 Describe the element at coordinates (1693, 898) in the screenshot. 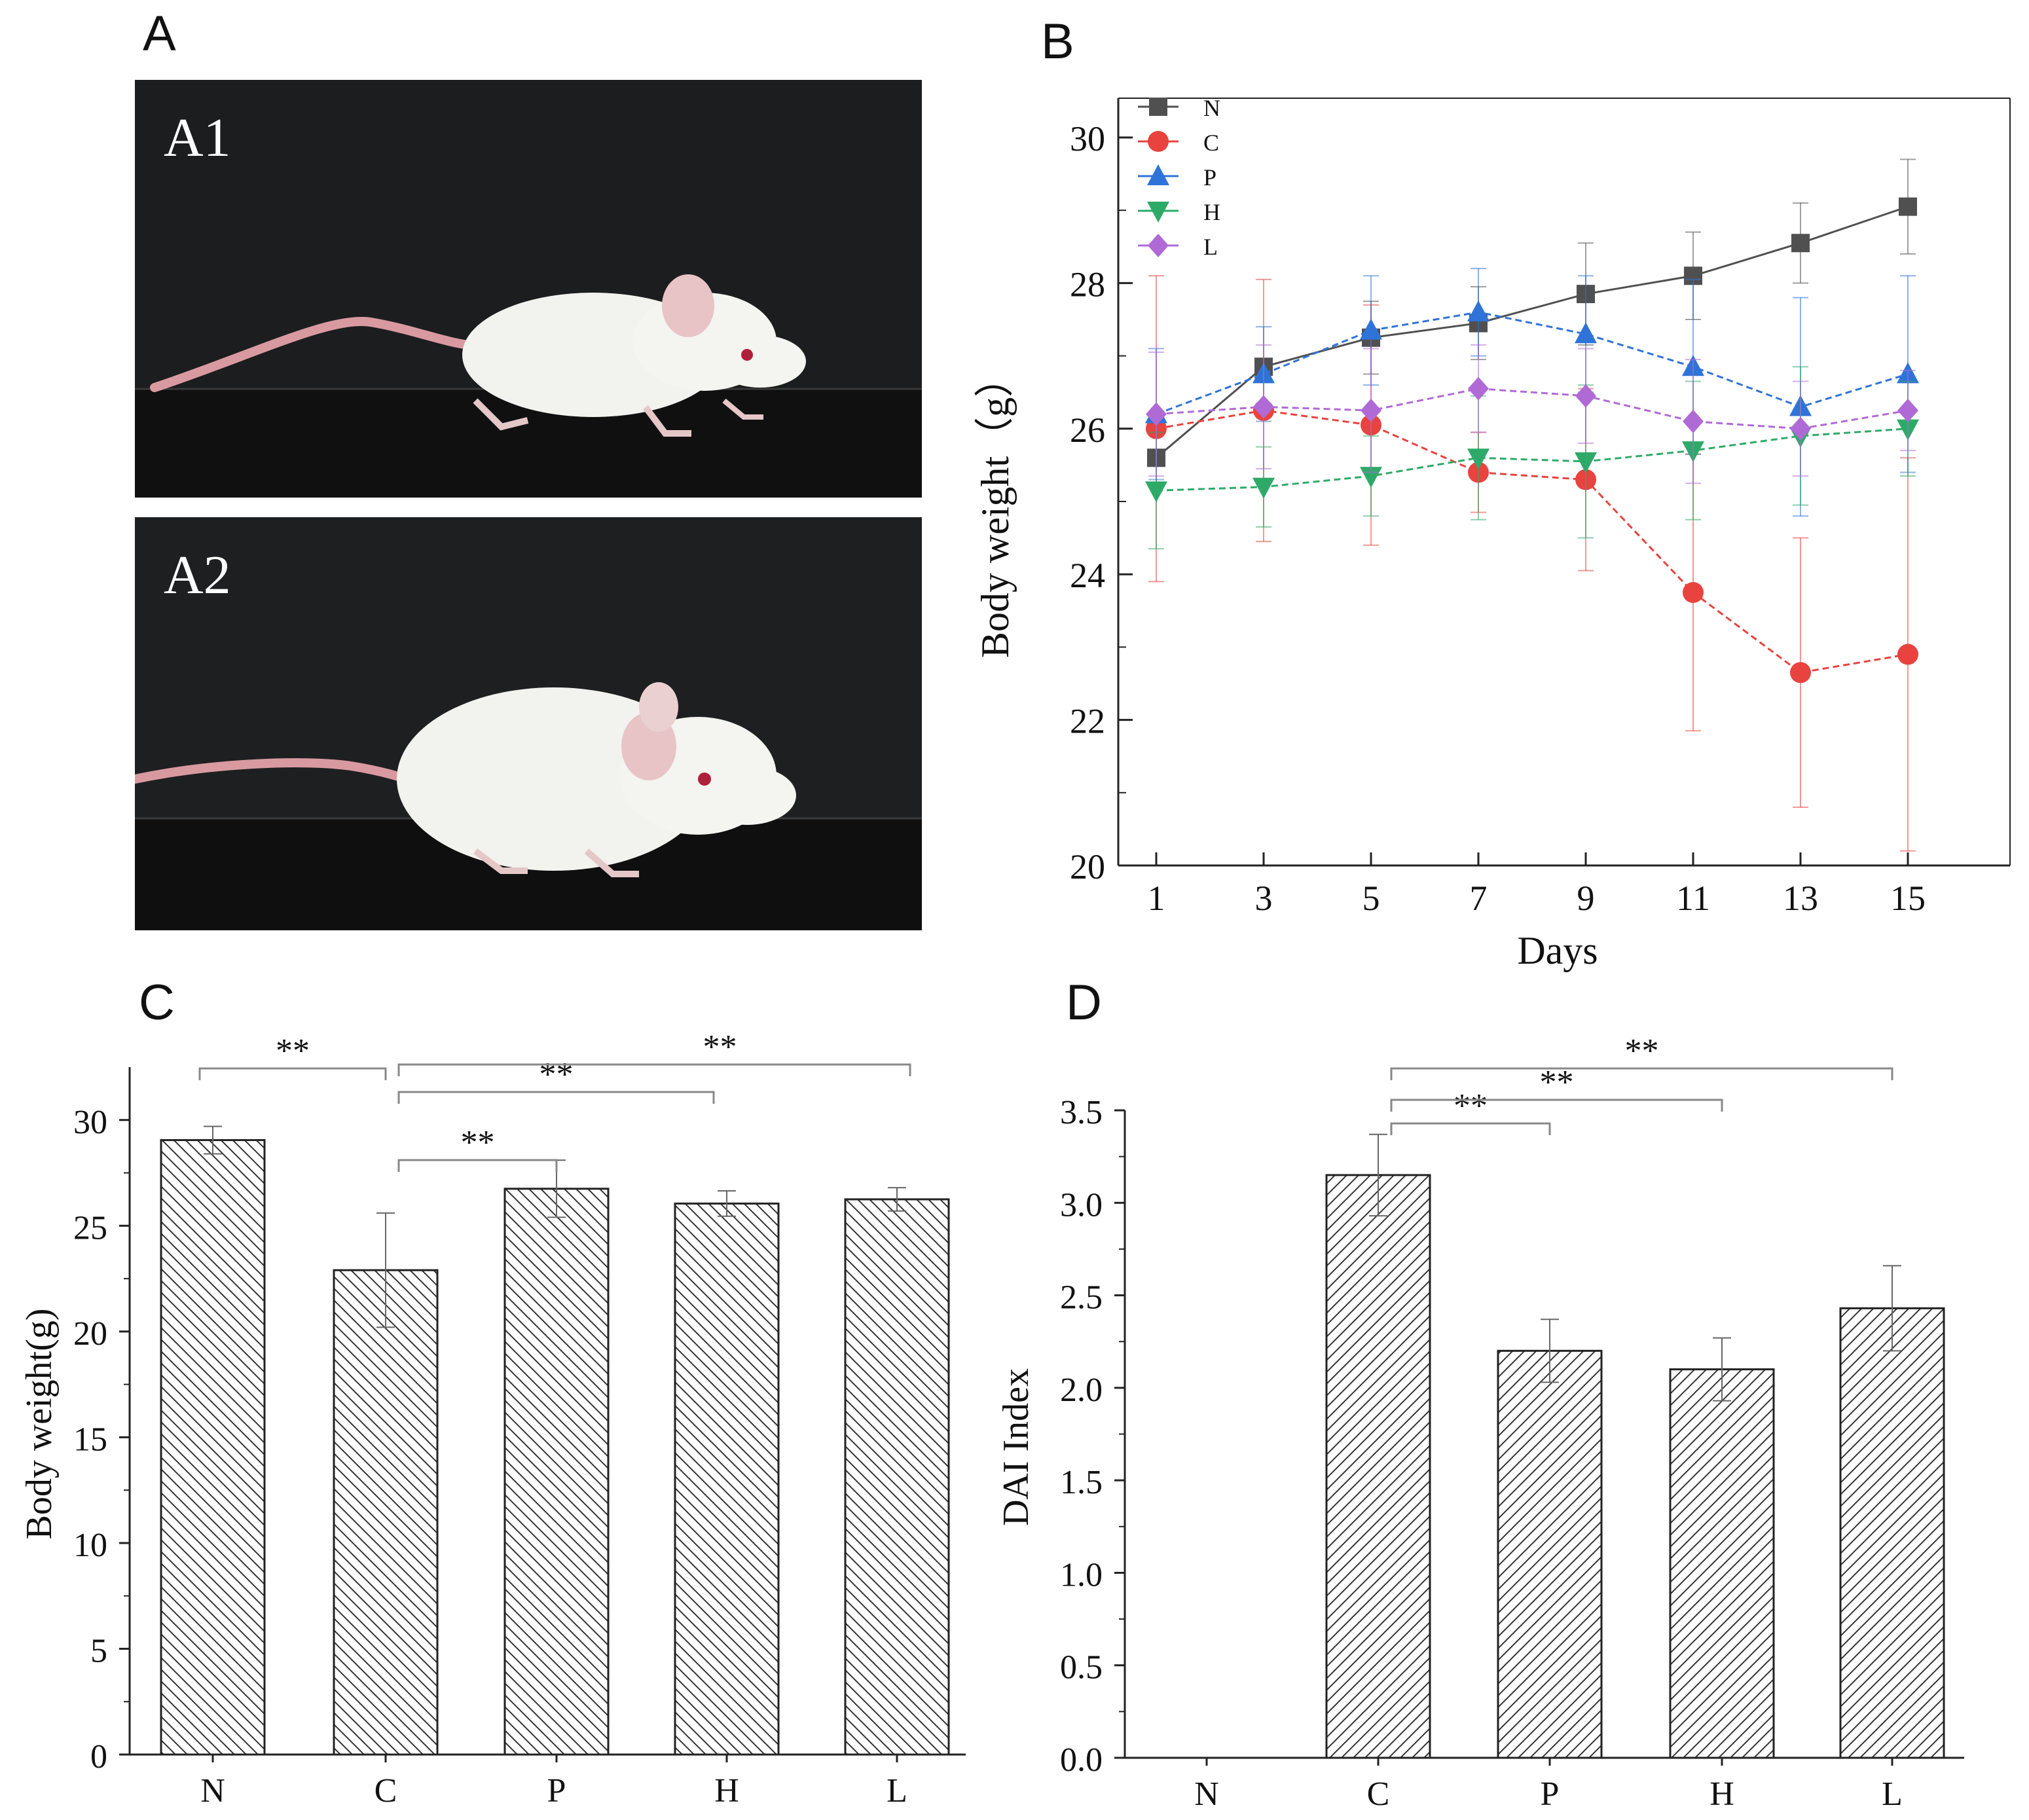

I see `x-tick-label: 11` at that location.